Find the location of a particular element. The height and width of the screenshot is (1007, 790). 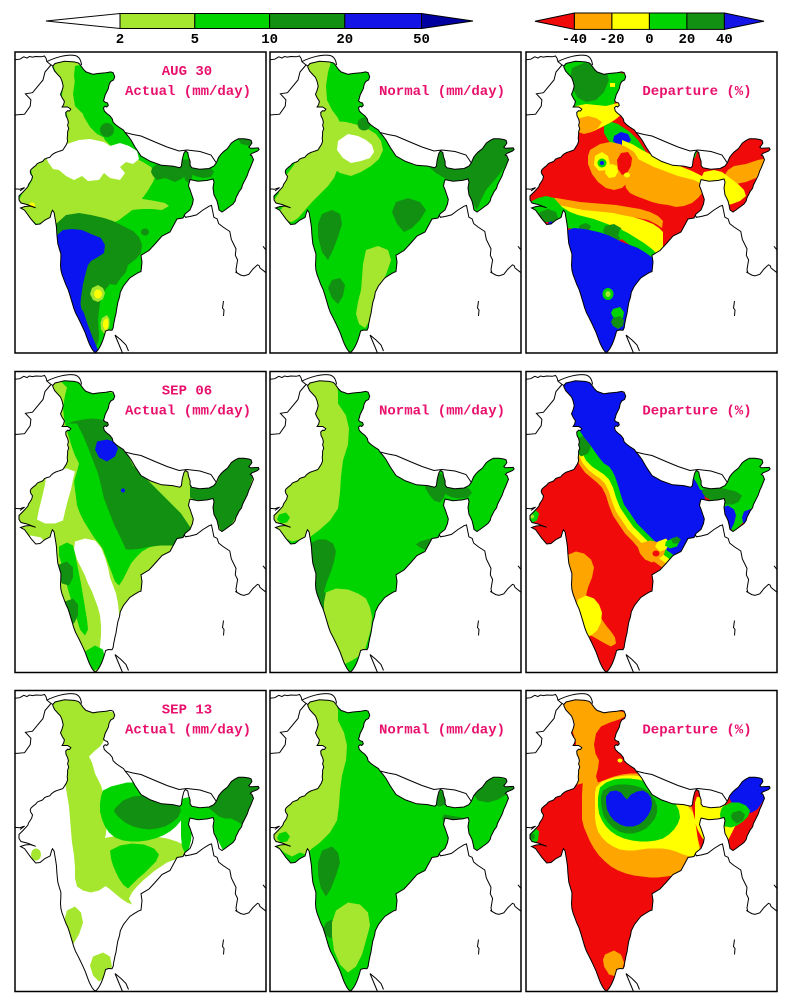

svg-text: 0 is located at coordinates (649, 40).